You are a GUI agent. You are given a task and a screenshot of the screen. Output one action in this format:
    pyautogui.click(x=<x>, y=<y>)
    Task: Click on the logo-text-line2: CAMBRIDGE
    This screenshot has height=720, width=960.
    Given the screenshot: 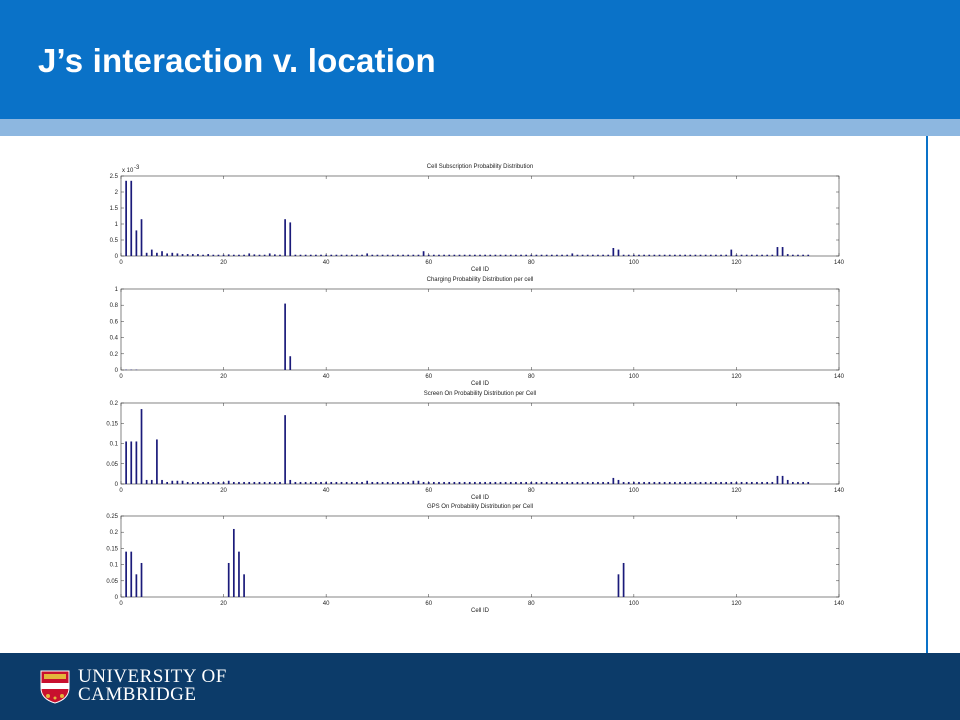 What is the action you would take?
    pyautogui.click(x=137, y=695)
    